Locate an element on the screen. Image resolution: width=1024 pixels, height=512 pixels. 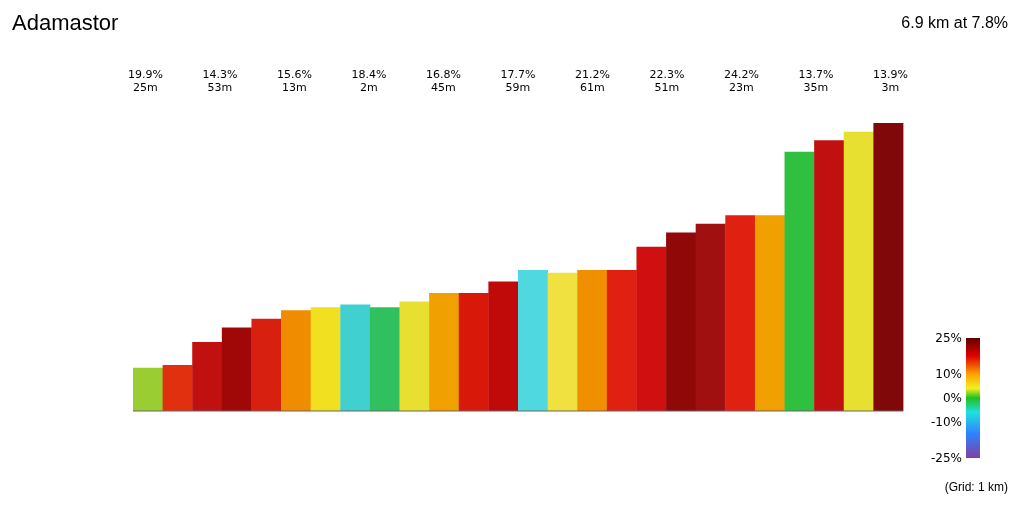
text: 15.6% 13m is located at coordinates (294, 81).